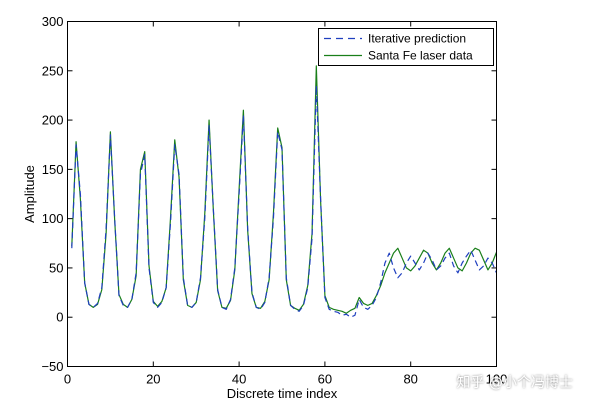  What do you see at coordinates (59, 317) in the screenshot?
I see `y-tick-label: 0` at bounding box center [59, 317].